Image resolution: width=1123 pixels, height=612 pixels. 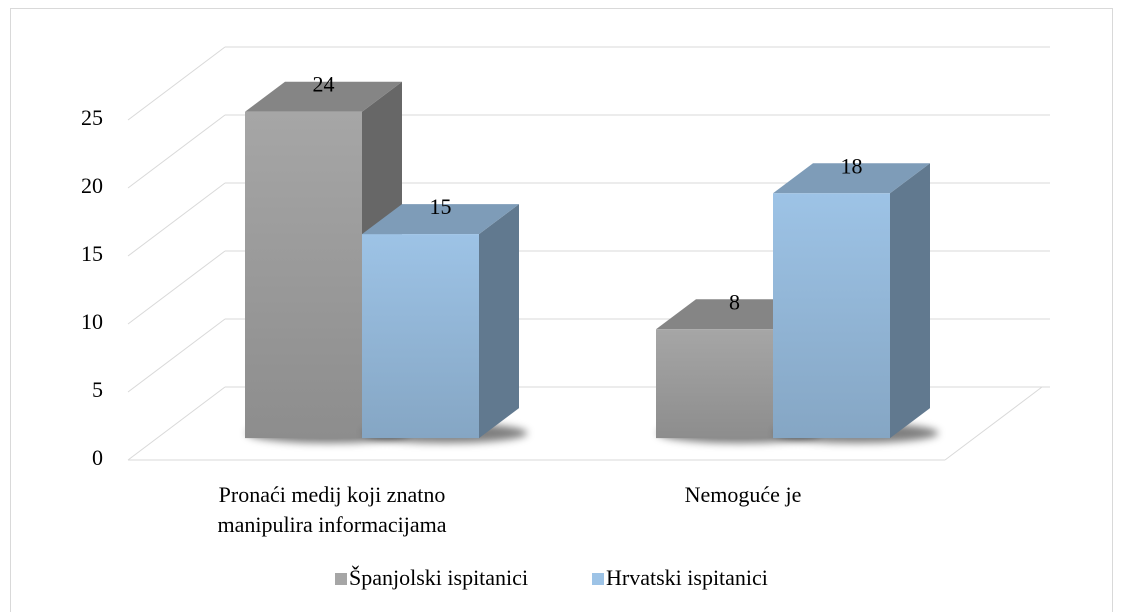 What do you see at coordinates (97, 457) in the screenshot?
I see `y-tick-label: 0` at bounding box center [97, 457].